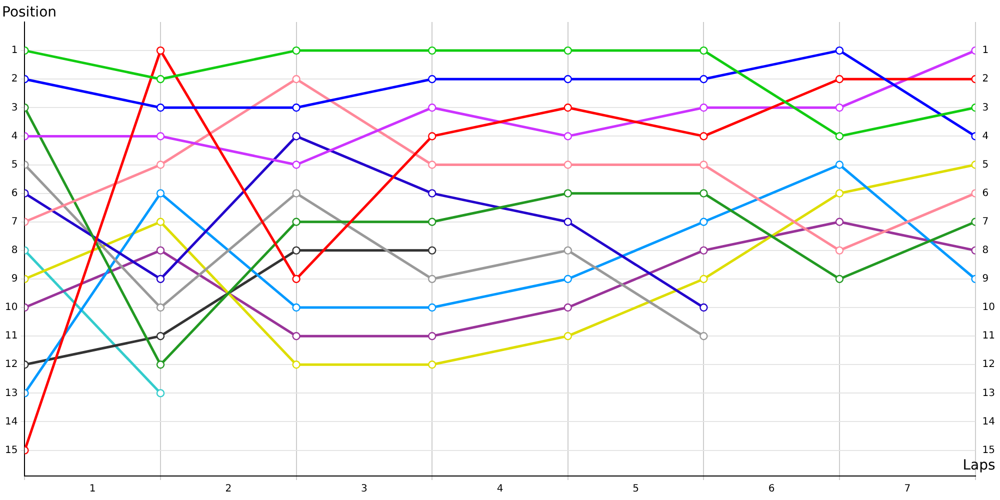 The height and width of the screenshot is (500, 1000). What do you see at coordinates (14, 279) in the screenshot?
I see `y-tick-label: 9` at bounding box center [14, 279].